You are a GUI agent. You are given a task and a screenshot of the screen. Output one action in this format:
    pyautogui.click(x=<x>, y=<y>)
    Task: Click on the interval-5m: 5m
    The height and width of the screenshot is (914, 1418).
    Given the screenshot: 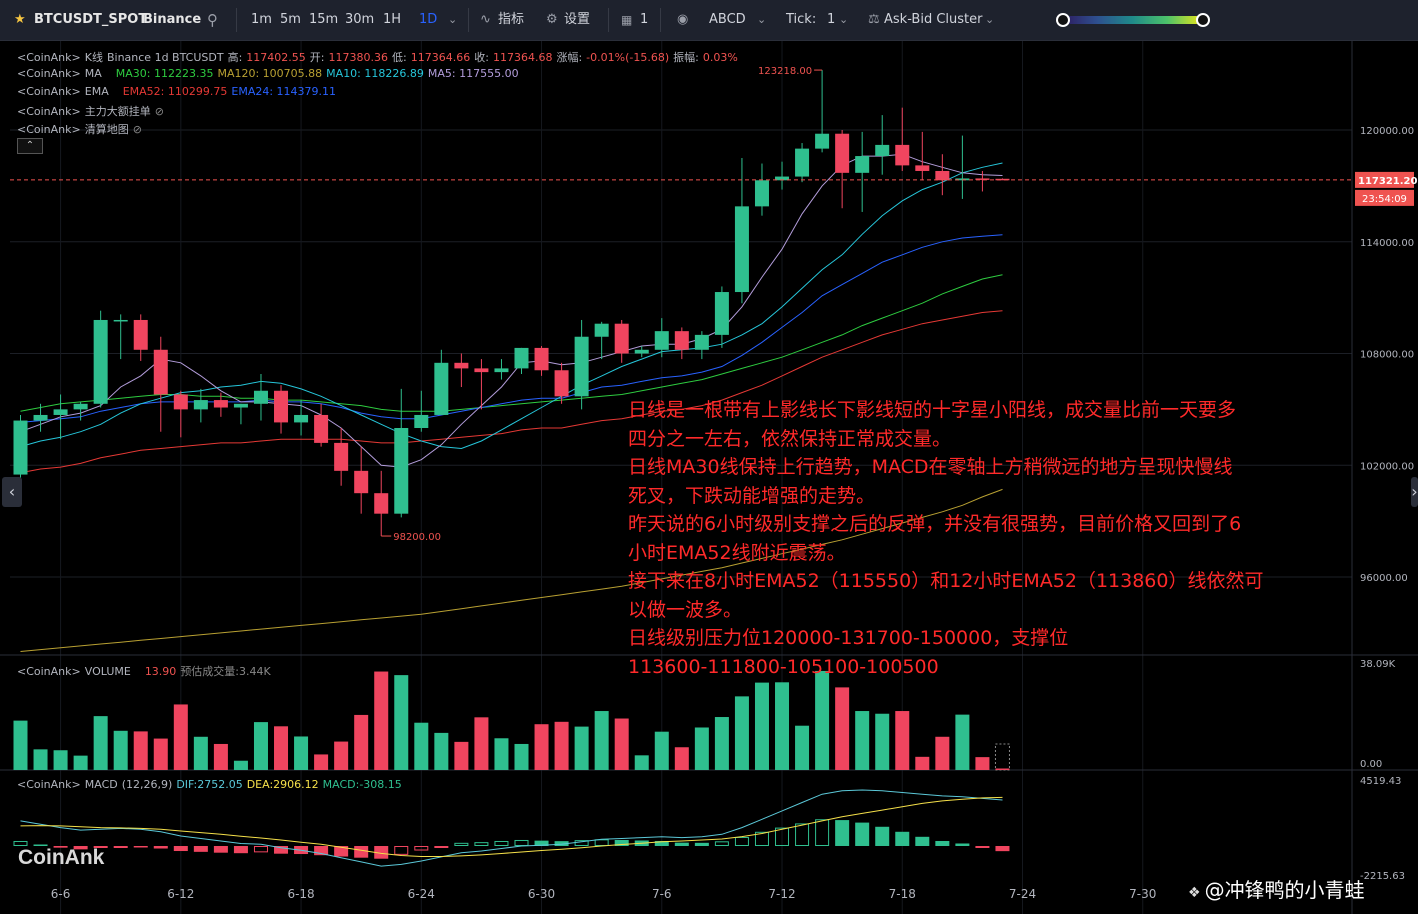 What is the action you would take?
    pyautogui.click(x=290, y=19)
    